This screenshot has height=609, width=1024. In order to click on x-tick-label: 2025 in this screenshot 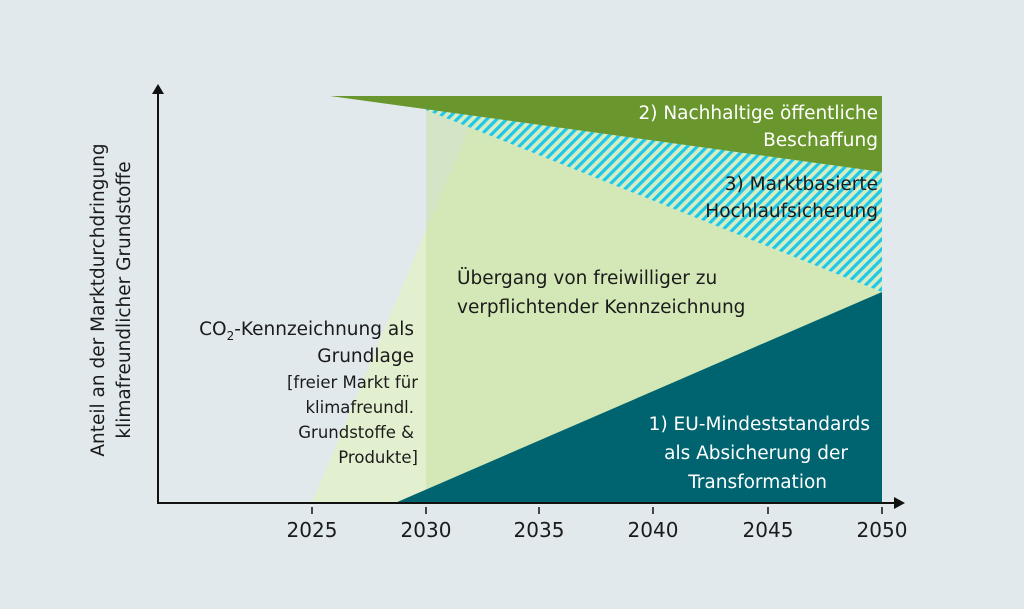, I will do `click(312, 530)`.